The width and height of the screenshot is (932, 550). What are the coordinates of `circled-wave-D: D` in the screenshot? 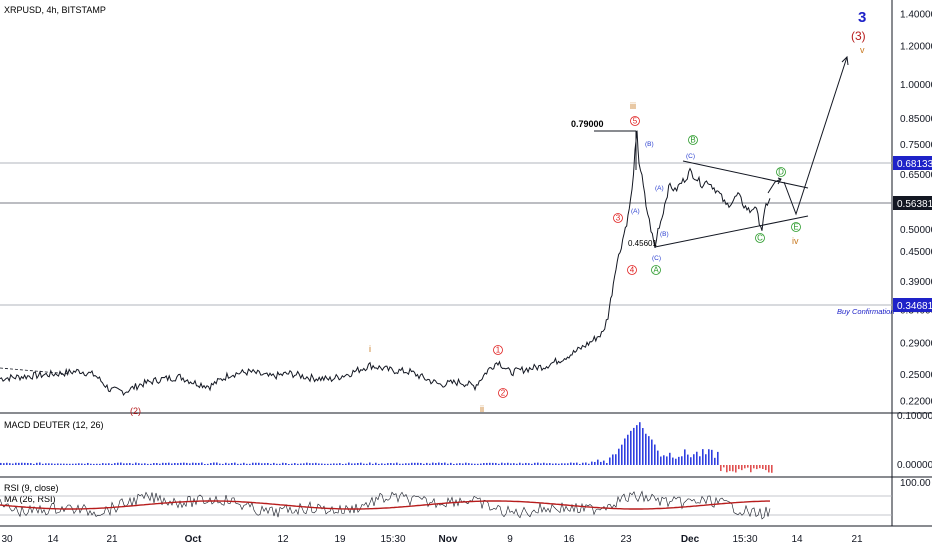 It's located at (781, 172).